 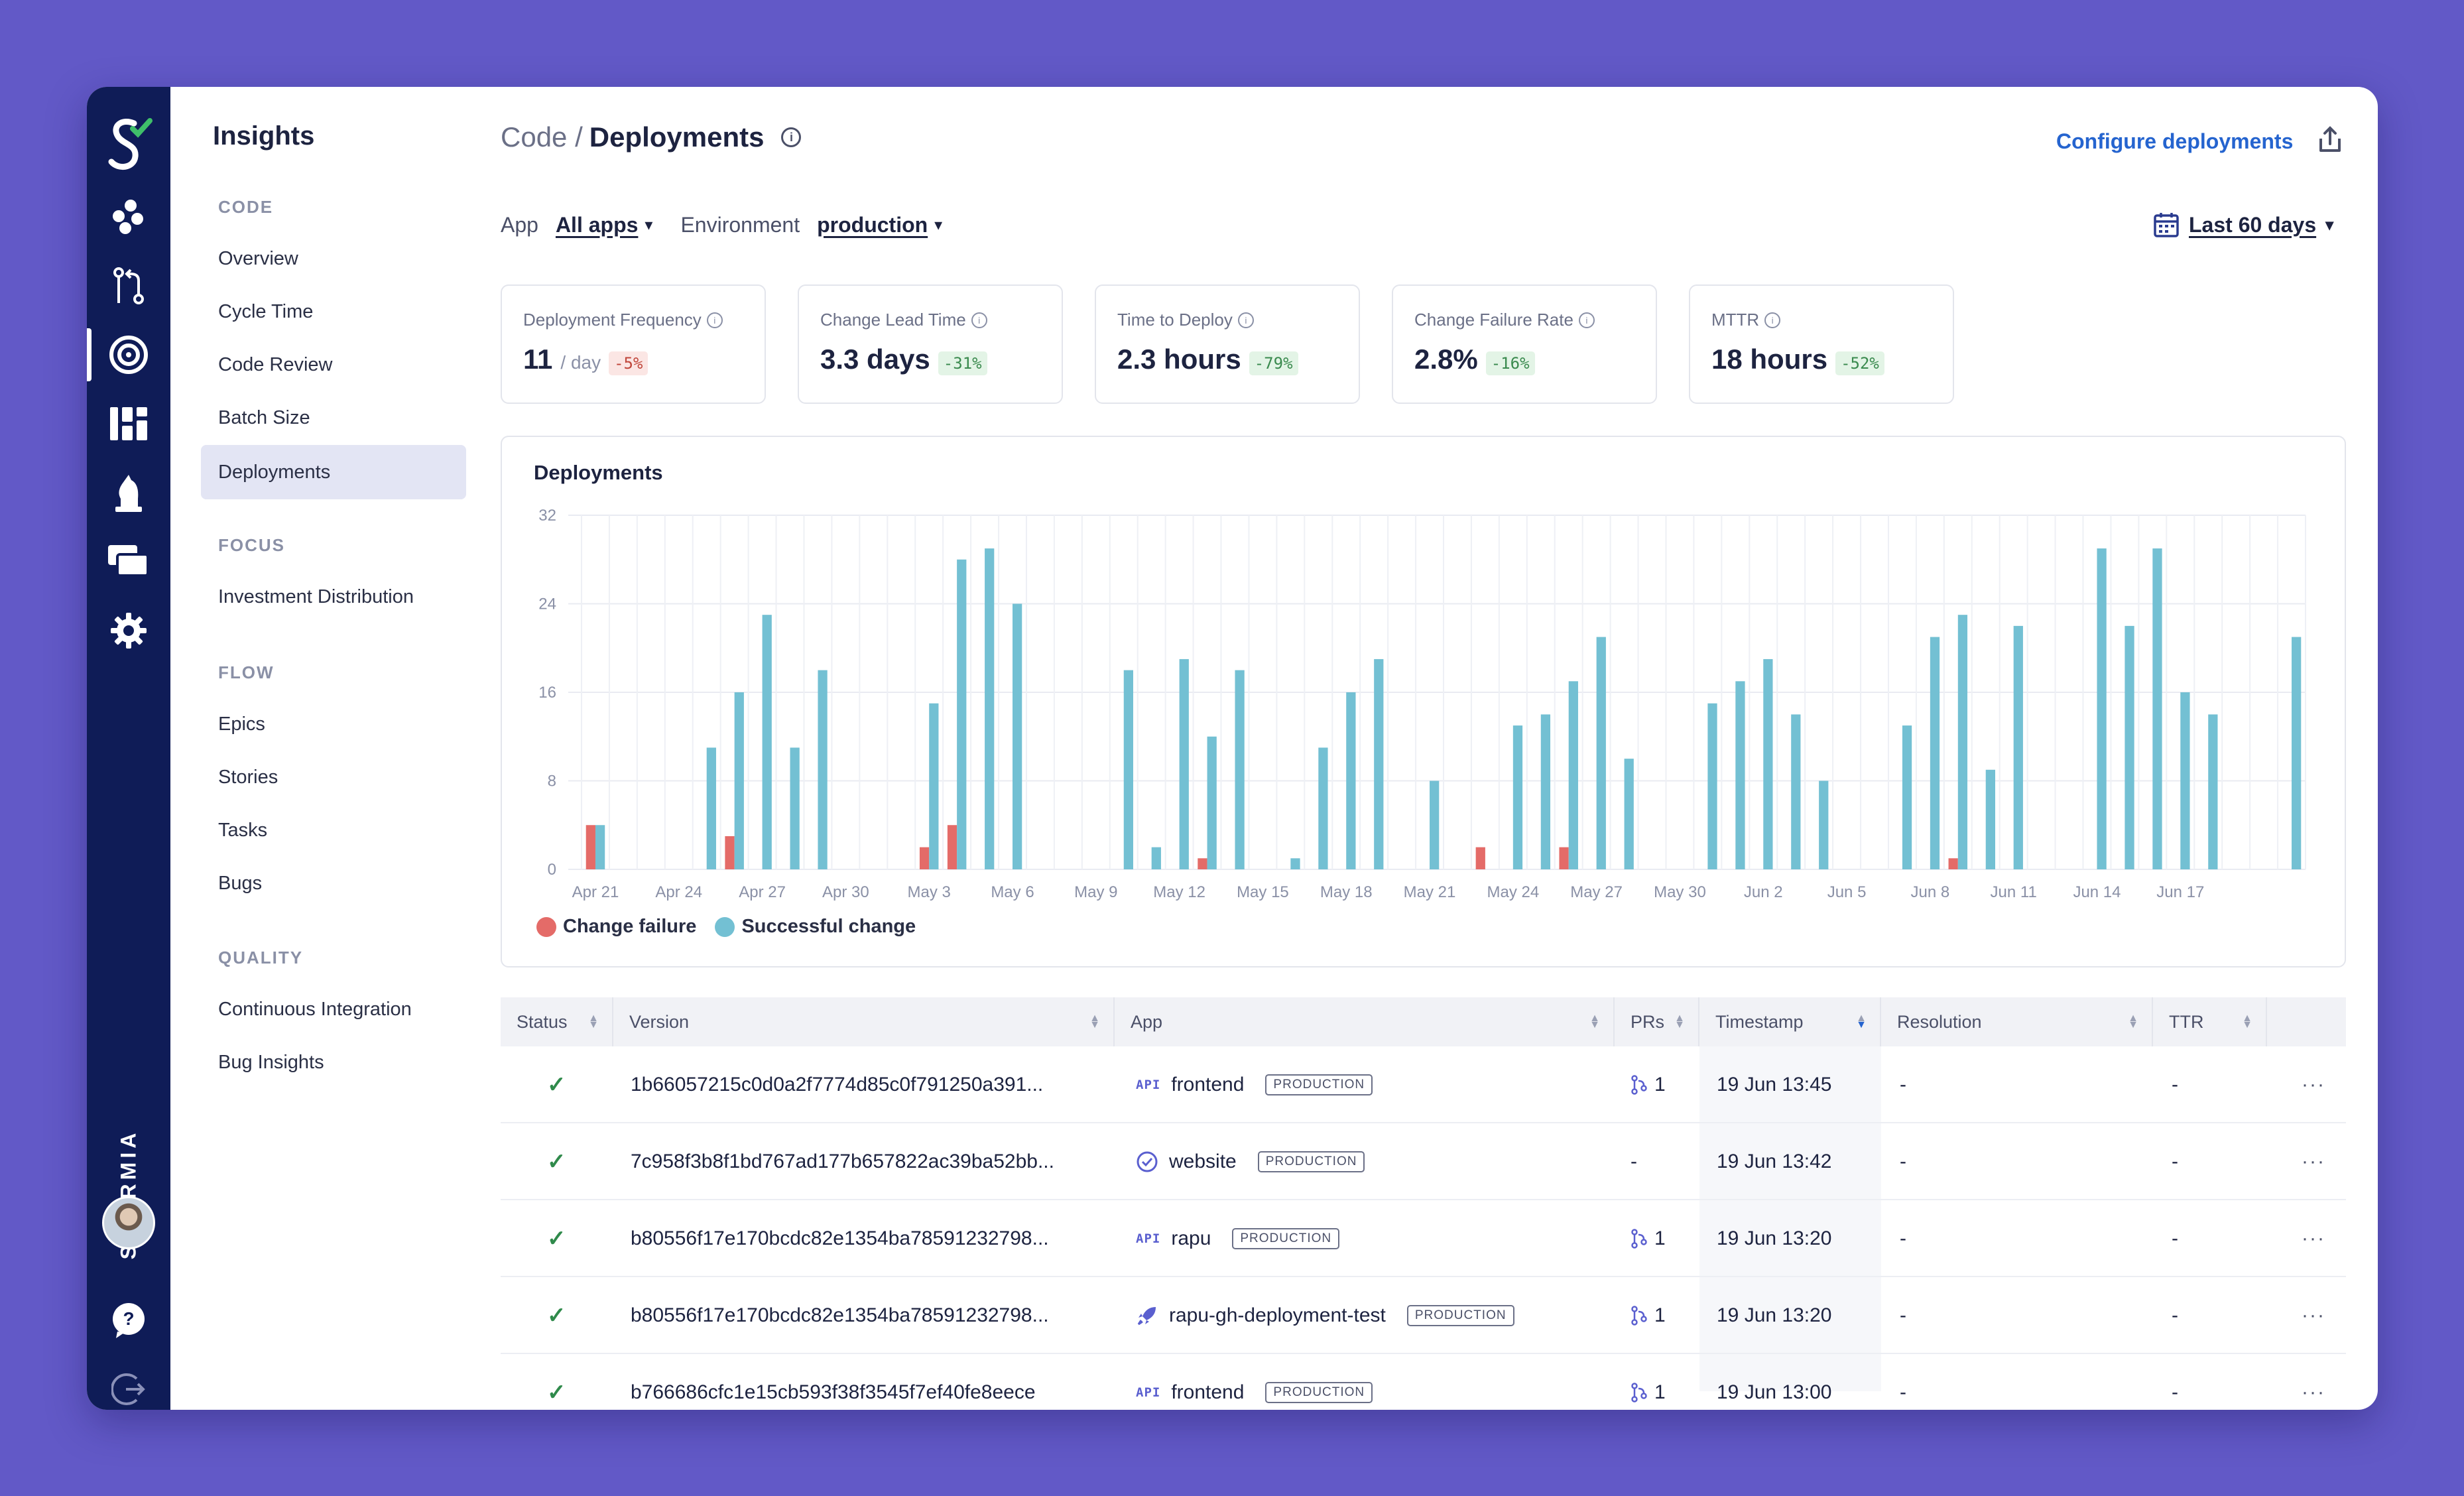 What do you see at coordinates (128, 354) in the screenshot?
I see `insights-target-icon` at bounding box center [128, 354].